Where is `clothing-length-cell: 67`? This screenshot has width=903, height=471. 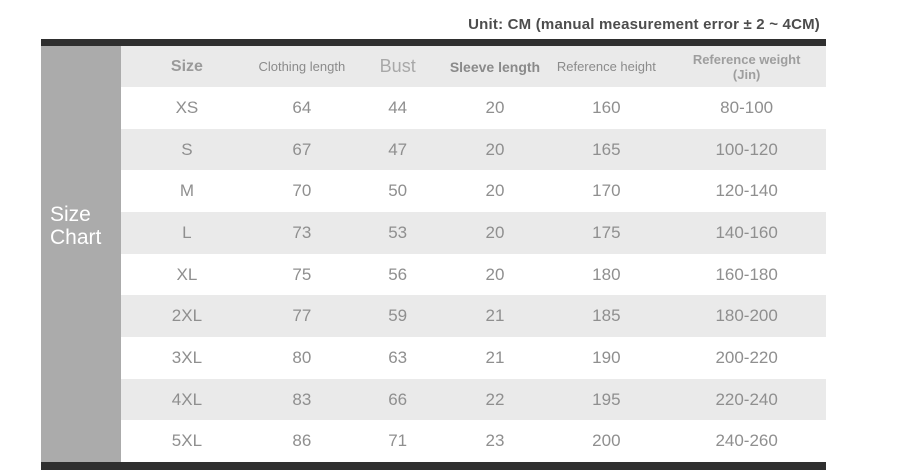
clothing-length-cell: 67 is located at coordinates (302, 149).